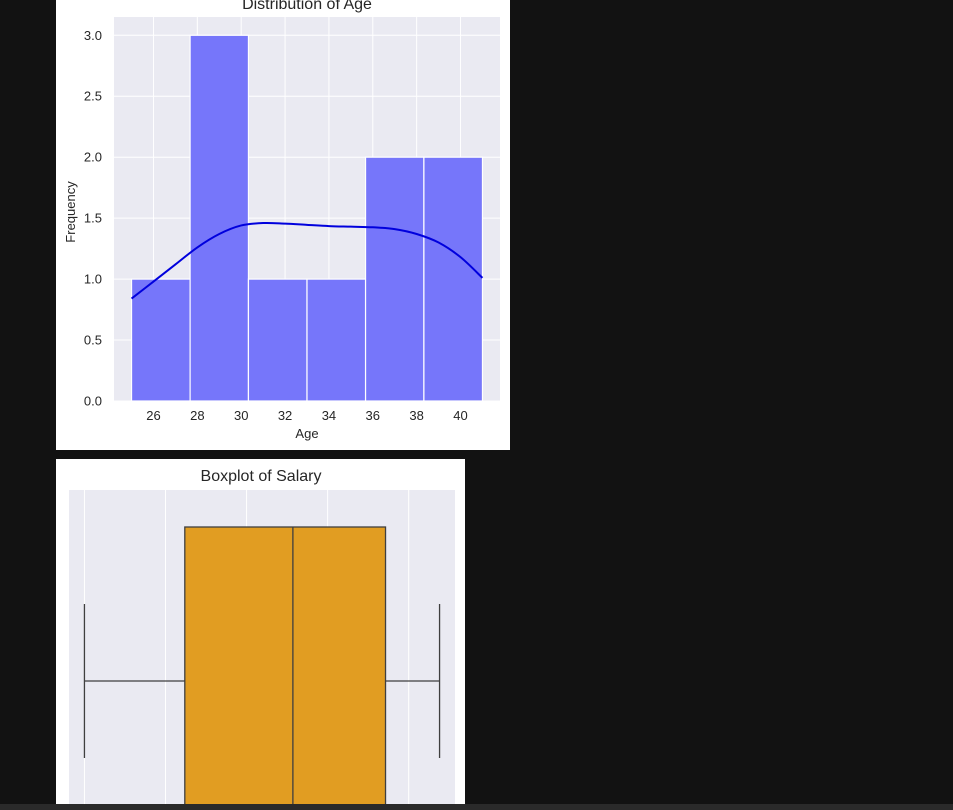 This screenshot has height=810, width=953. Describe the element at coordinates (93, 279) in the screenshot. I see `y-tick-label: 1.0` at that location.